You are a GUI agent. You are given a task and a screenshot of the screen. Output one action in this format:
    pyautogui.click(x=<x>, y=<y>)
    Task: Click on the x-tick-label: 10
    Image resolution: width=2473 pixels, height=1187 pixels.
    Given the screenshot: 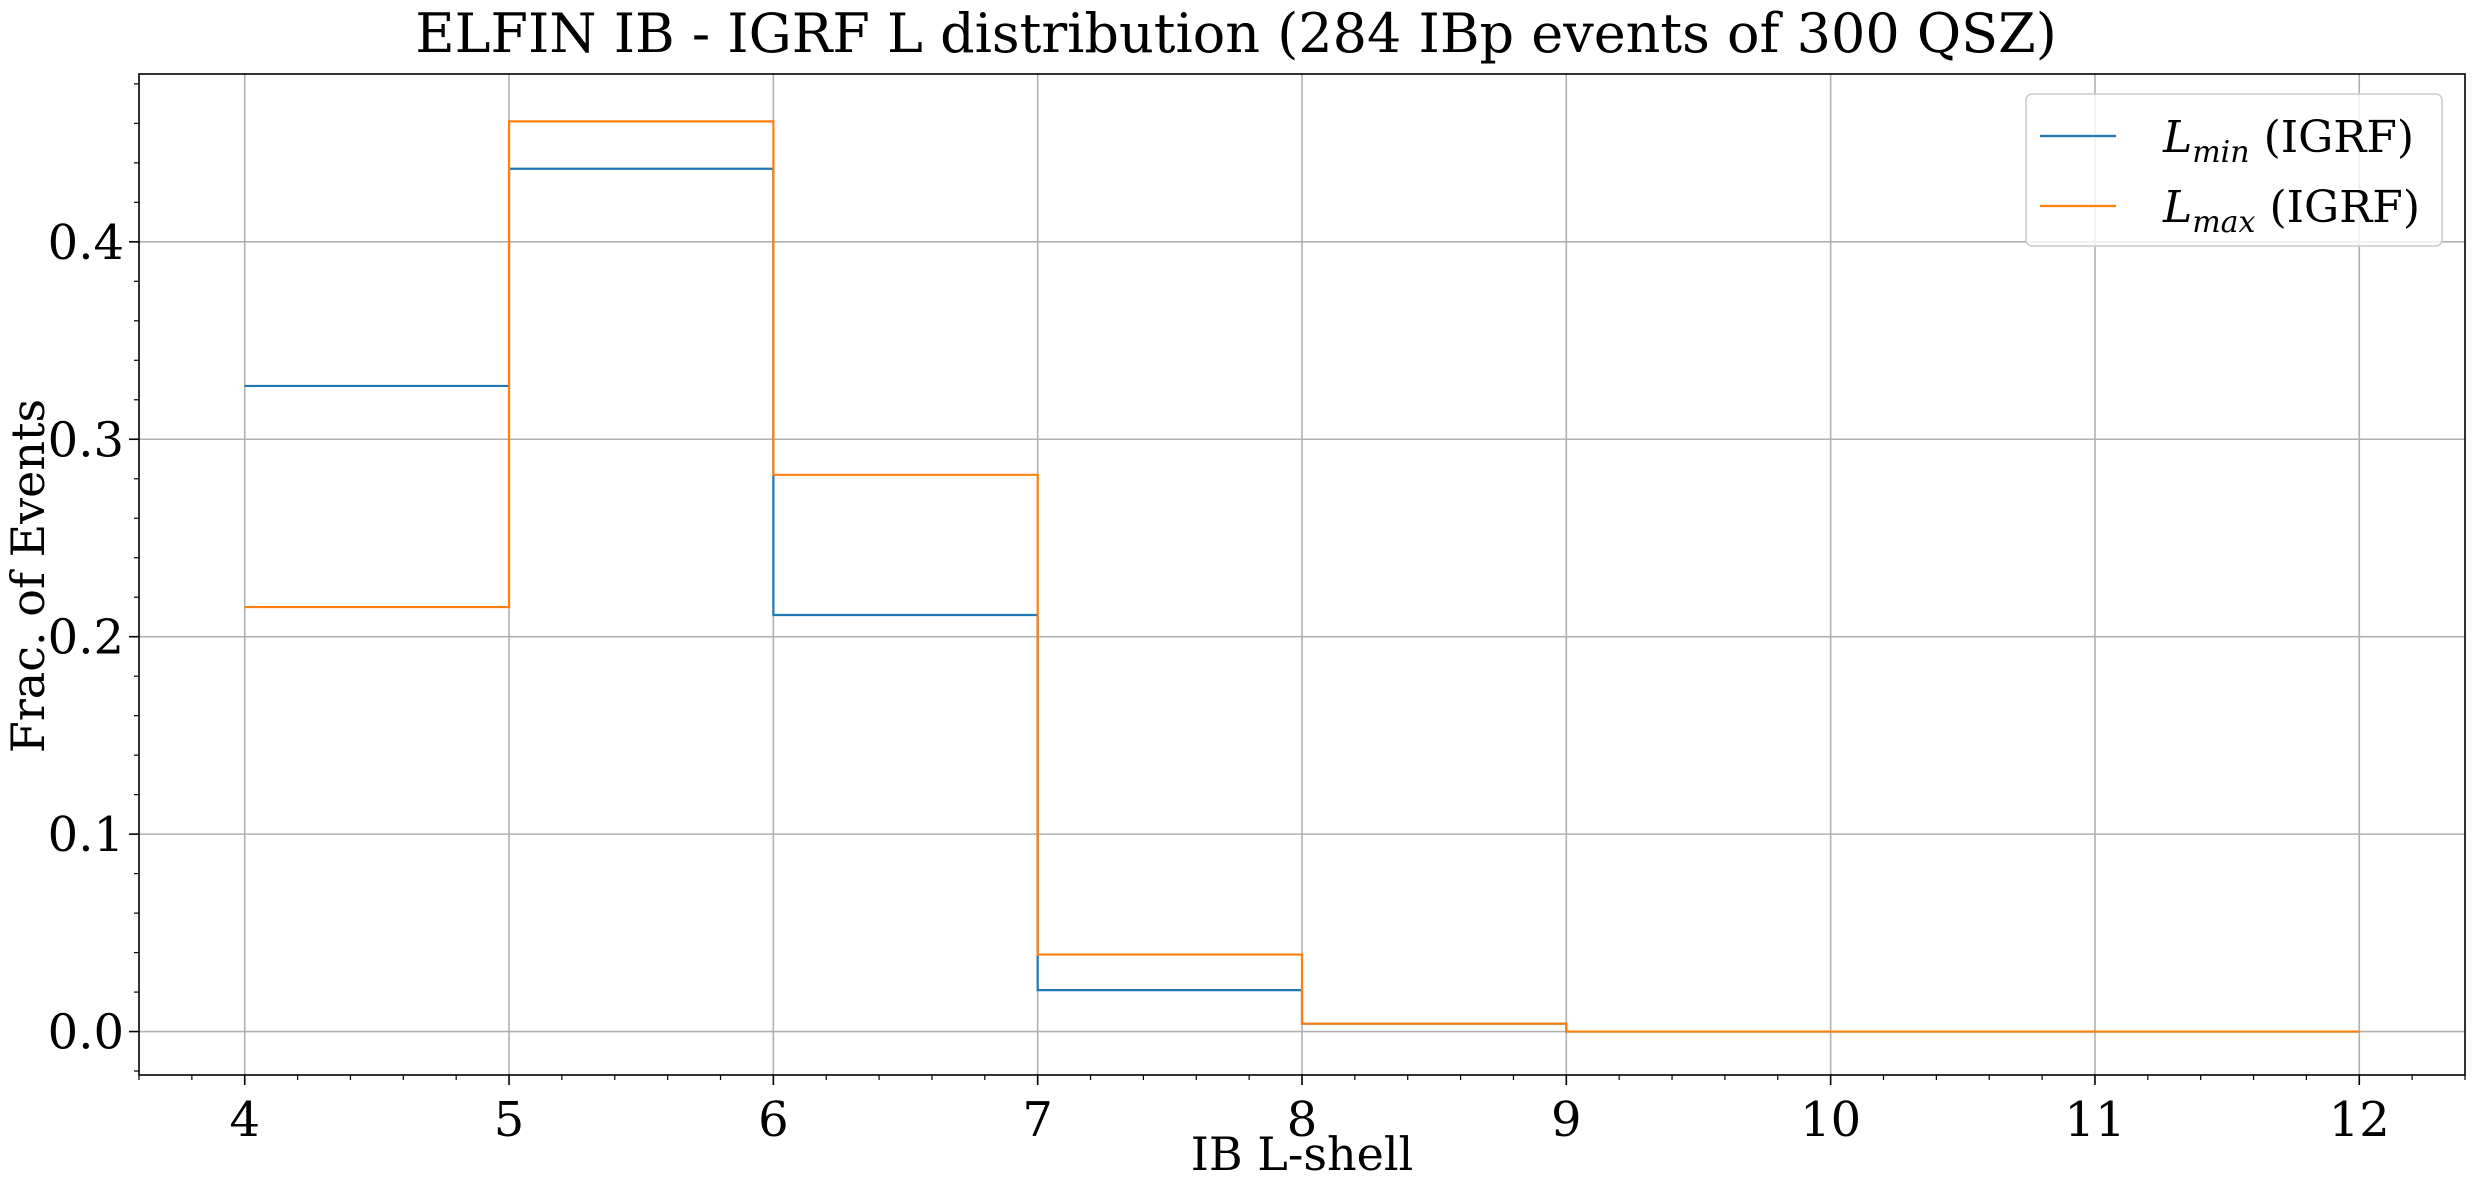 What is the action you would take?
    pyautogui.click(x=1830, y=1120)
    